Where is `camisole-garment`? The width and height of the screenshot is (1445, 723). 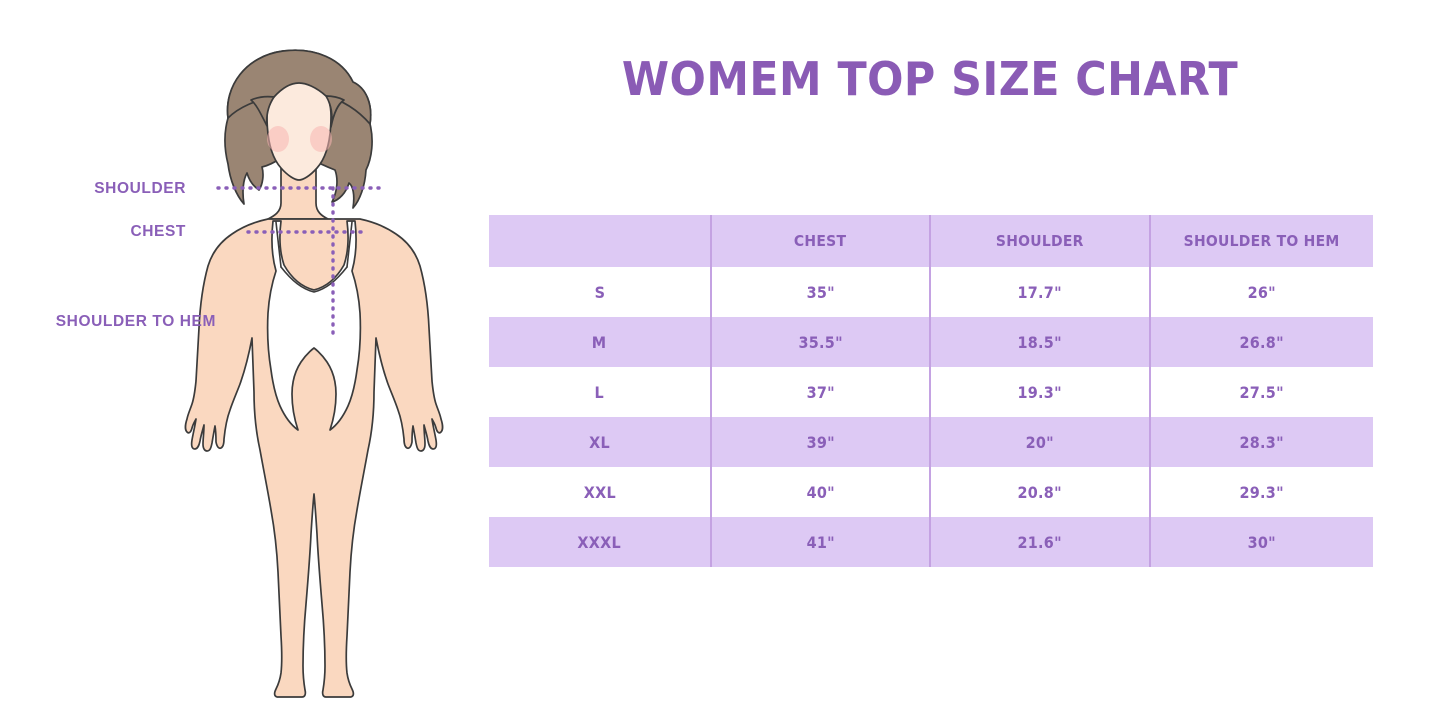
camisole-garment is located at coordinates (314, 325).